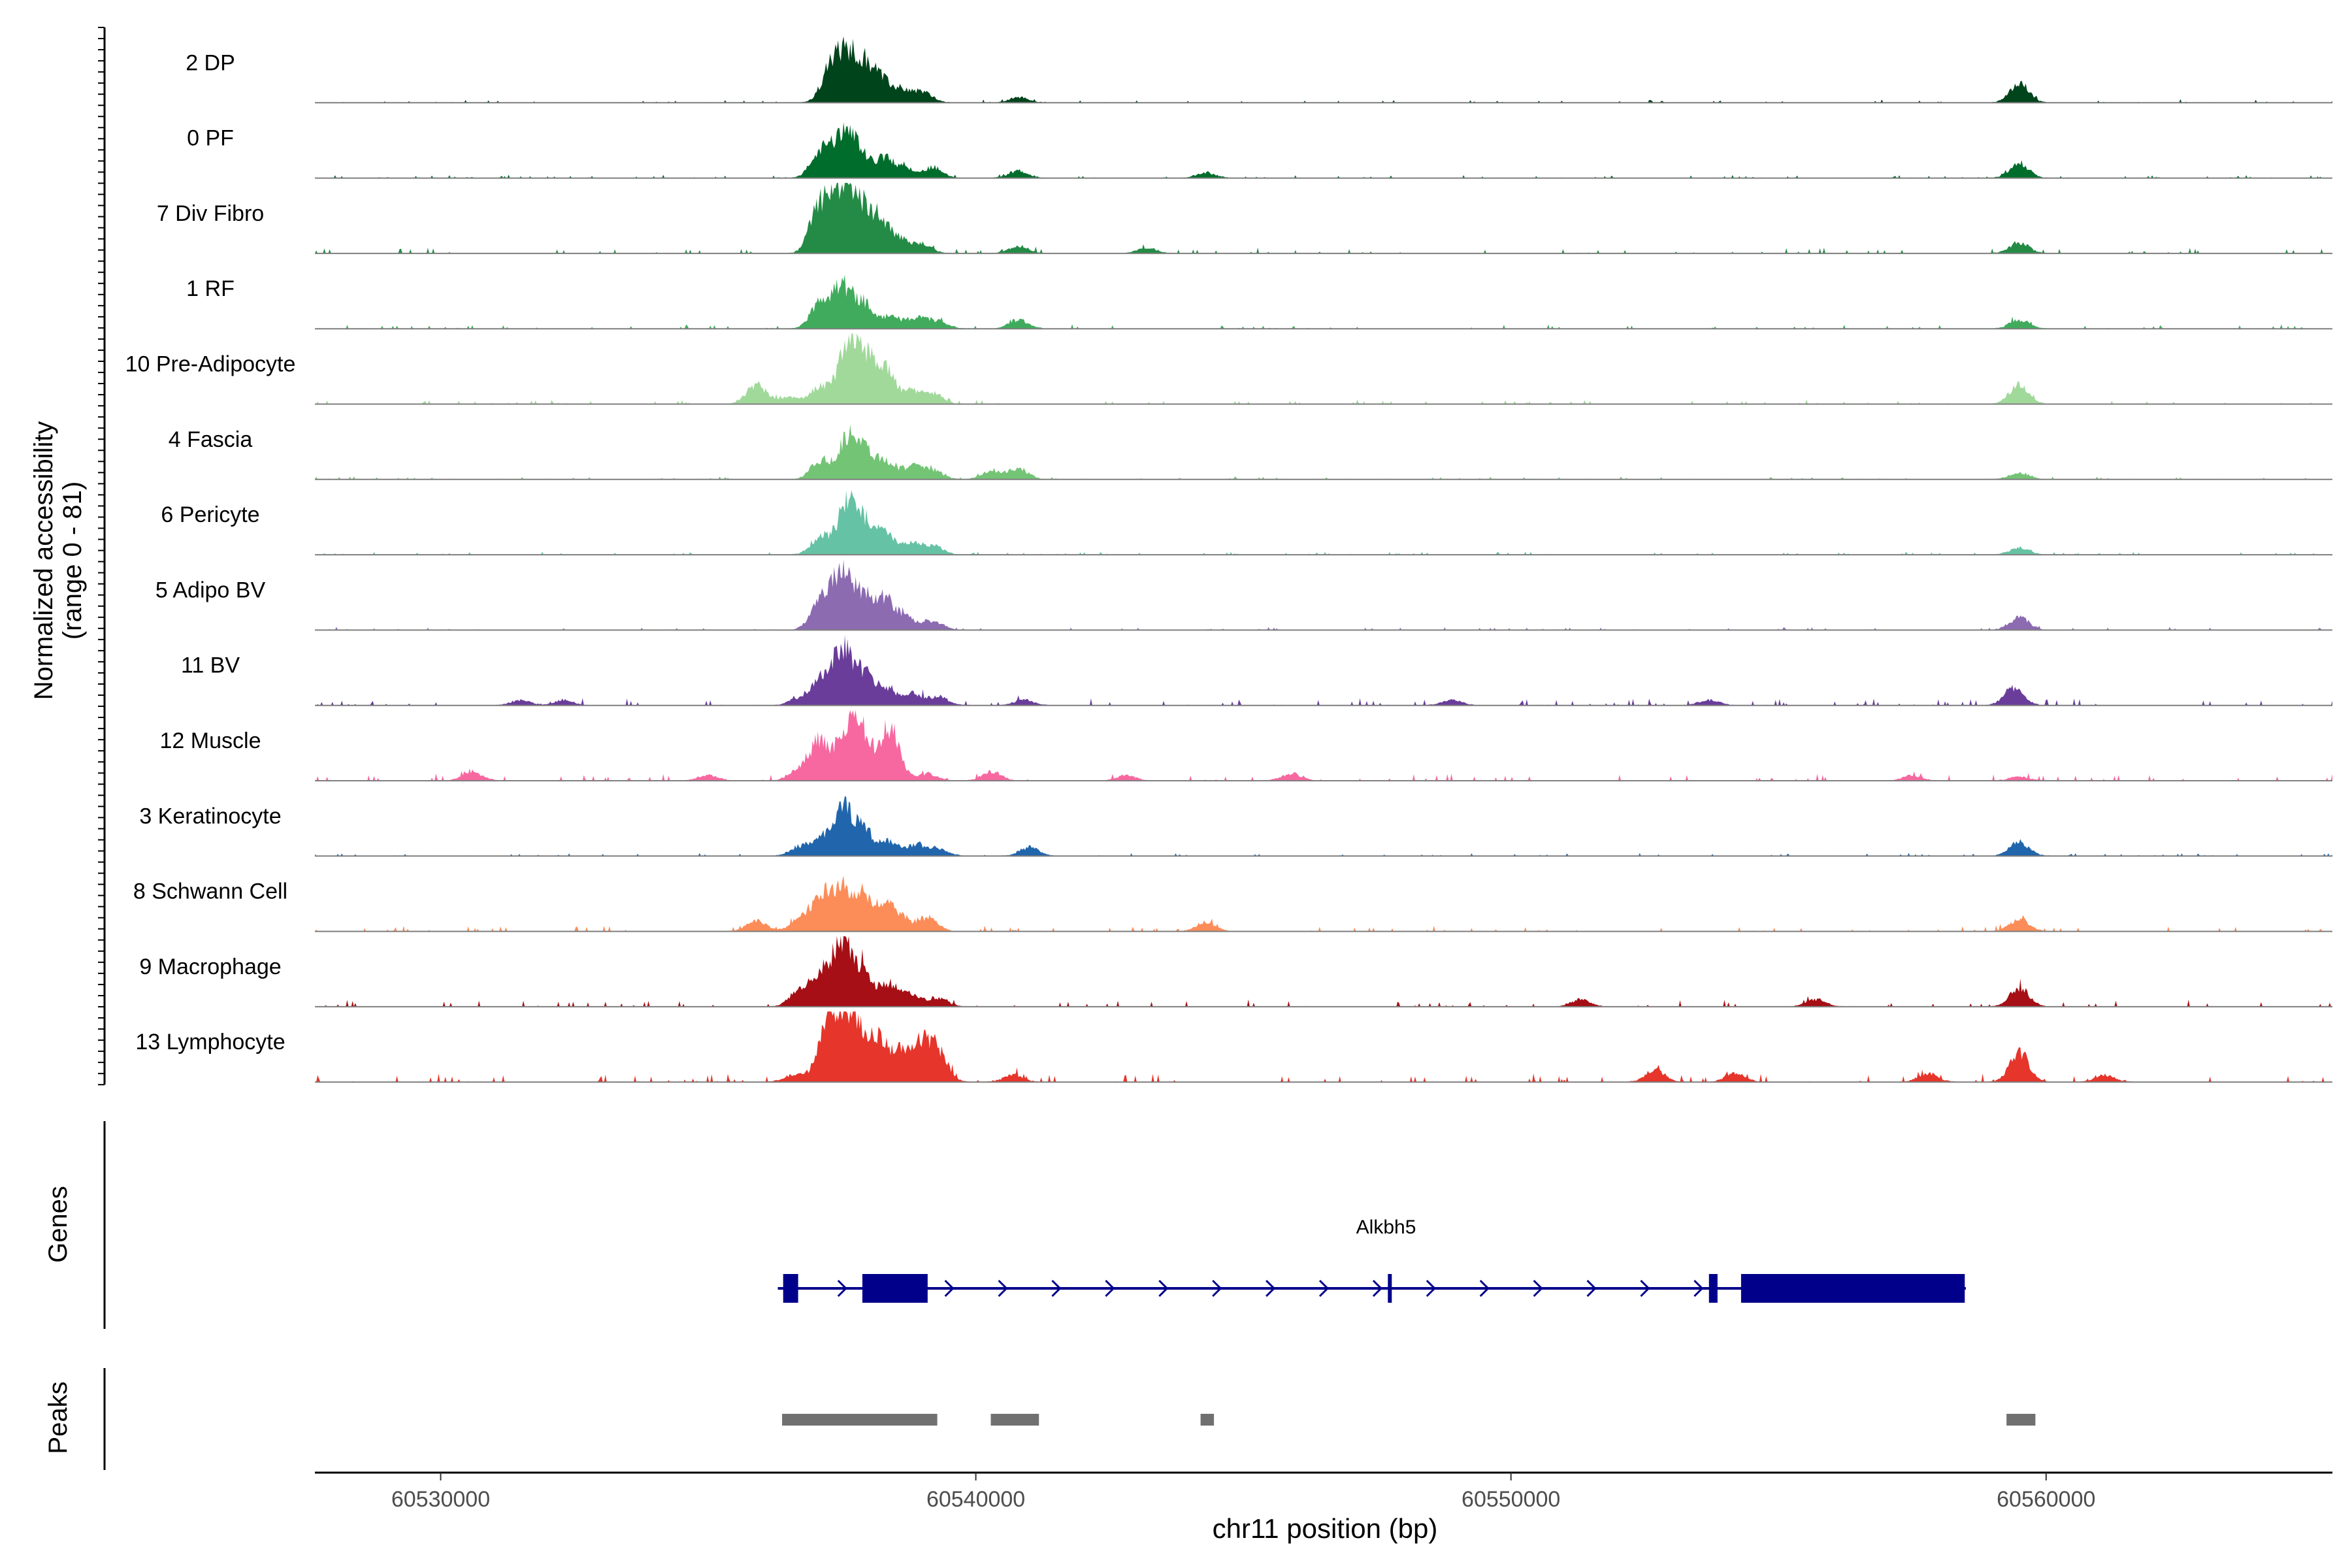  I want to click on track-3: 7 Div Fibro, so click(1244, 218).